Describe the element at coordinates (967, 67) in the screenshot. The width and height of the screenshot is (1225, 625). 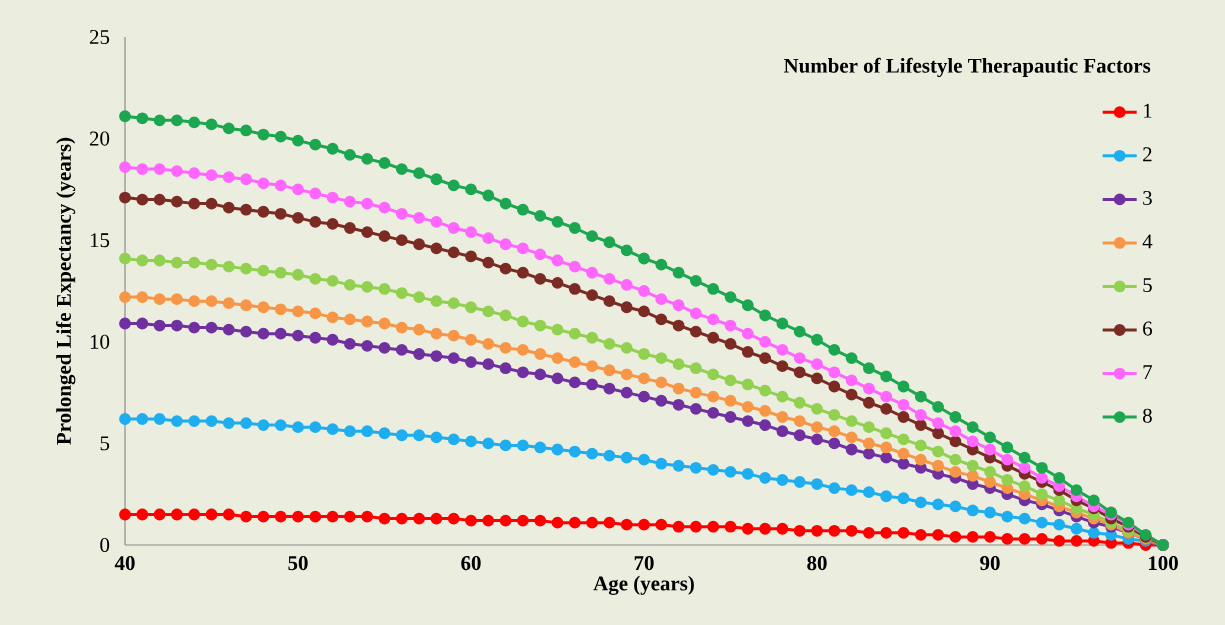
I see `legend-title: Number of Lifestyle Therapautic Factors` at that location.